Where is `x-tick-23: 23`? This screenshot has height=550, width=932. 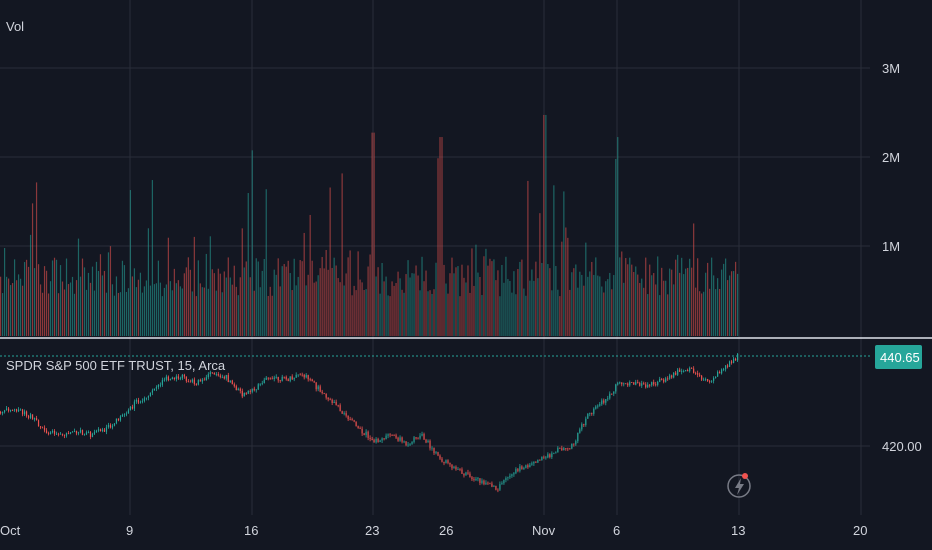
x-tick-23: 23 is located at coordinates (372, 530).